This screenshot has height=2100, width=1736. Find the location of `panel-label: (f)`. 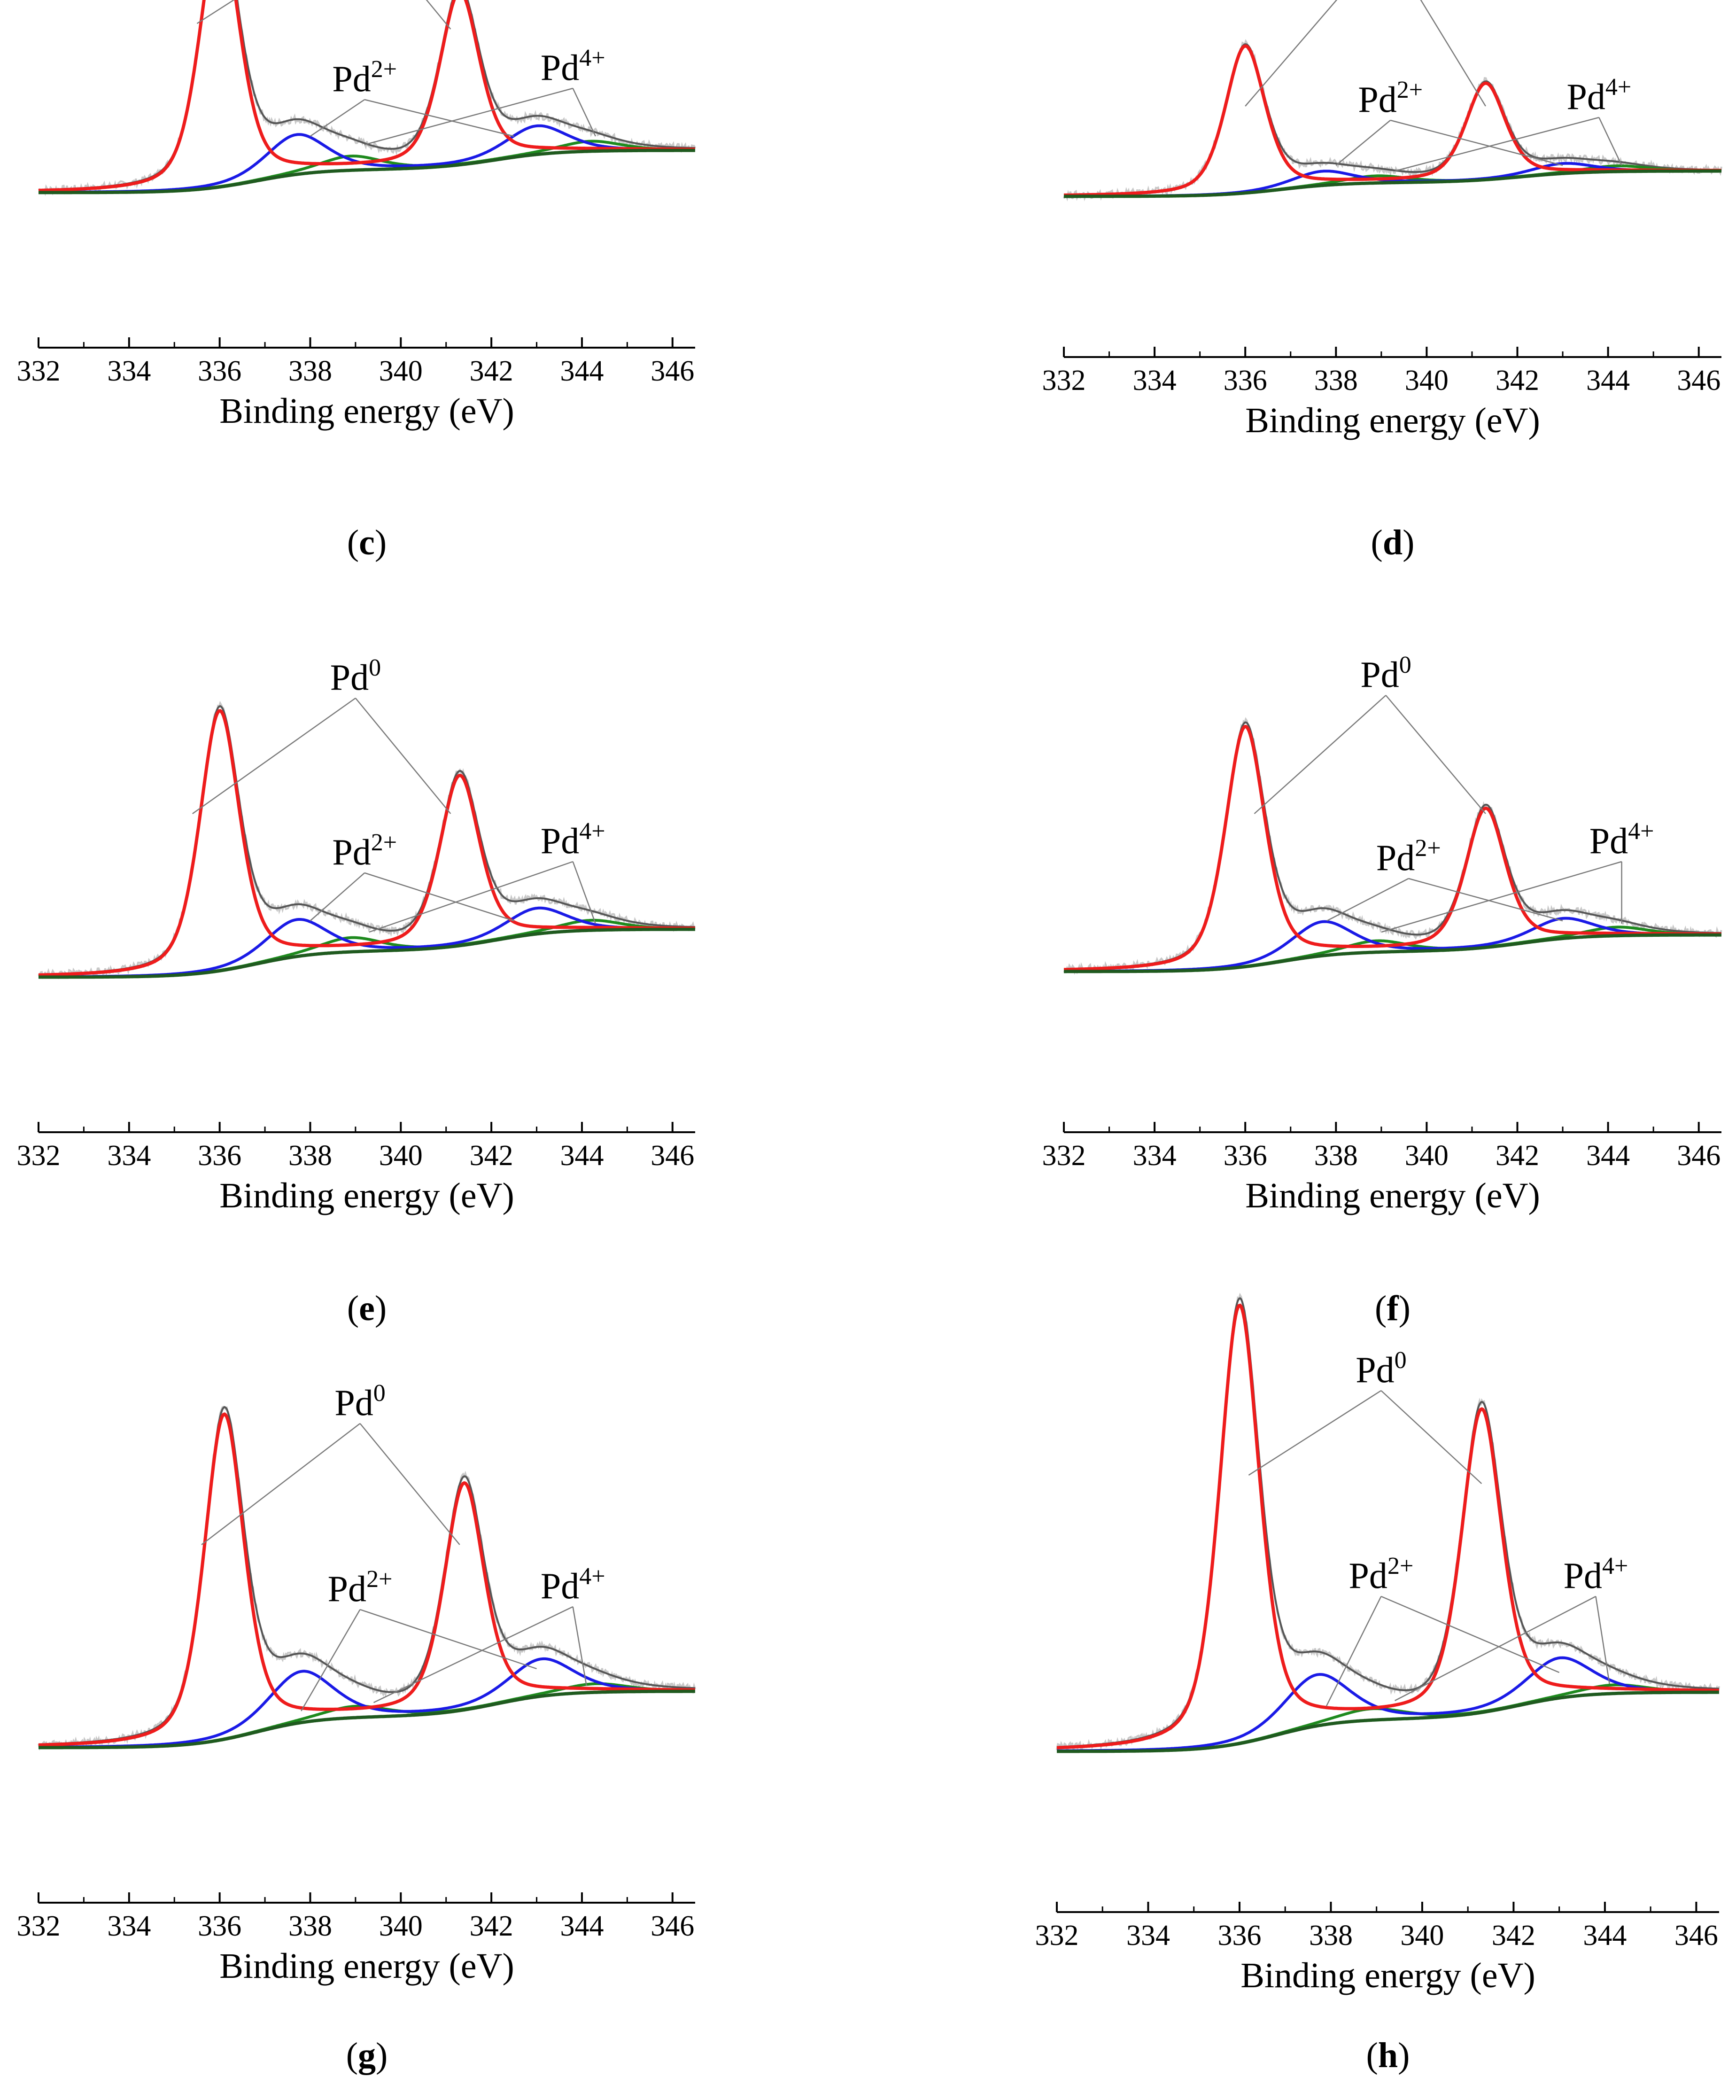

panel-label: (f) is located at coordinates (1392, 1308).